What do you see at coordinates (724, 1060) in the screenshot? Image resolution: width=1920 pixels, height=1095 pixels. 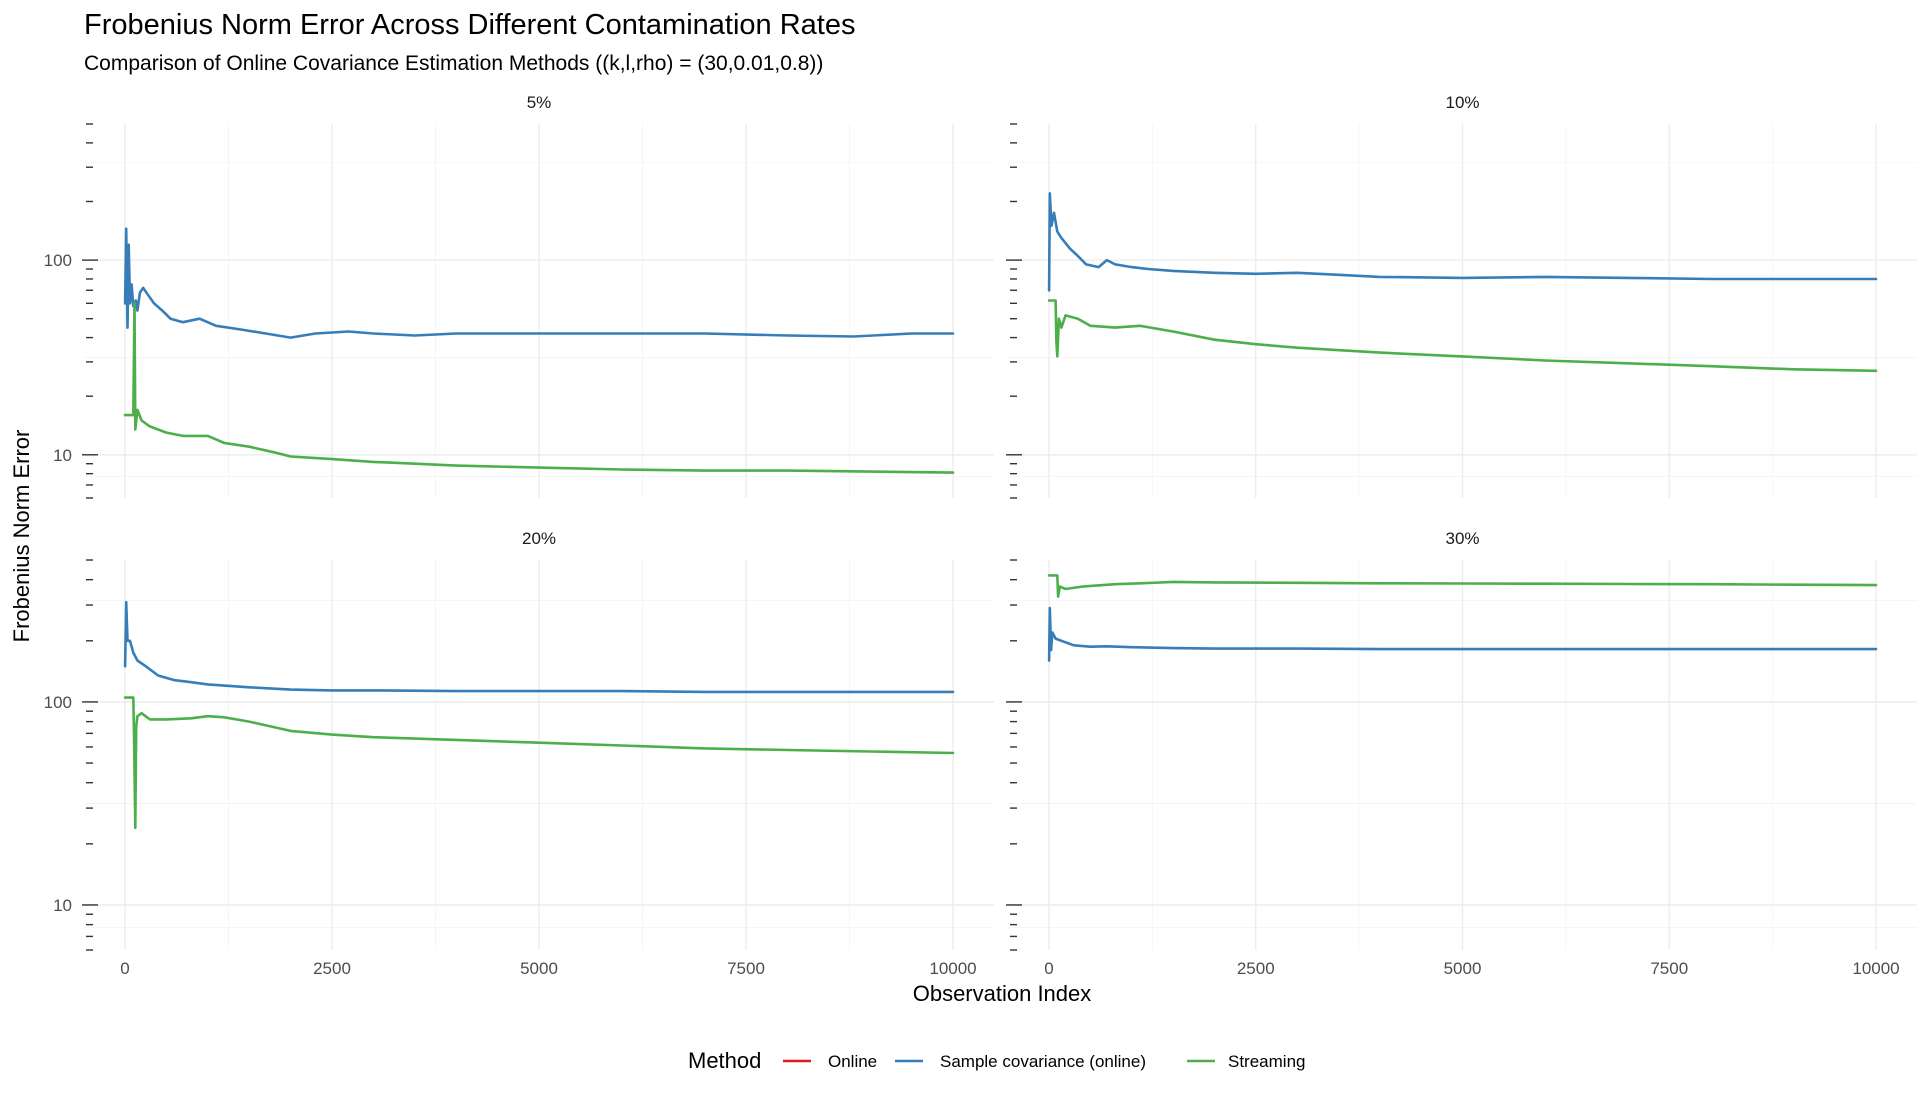 I see `legend-title: Method` at bounding box center [724, 1060].